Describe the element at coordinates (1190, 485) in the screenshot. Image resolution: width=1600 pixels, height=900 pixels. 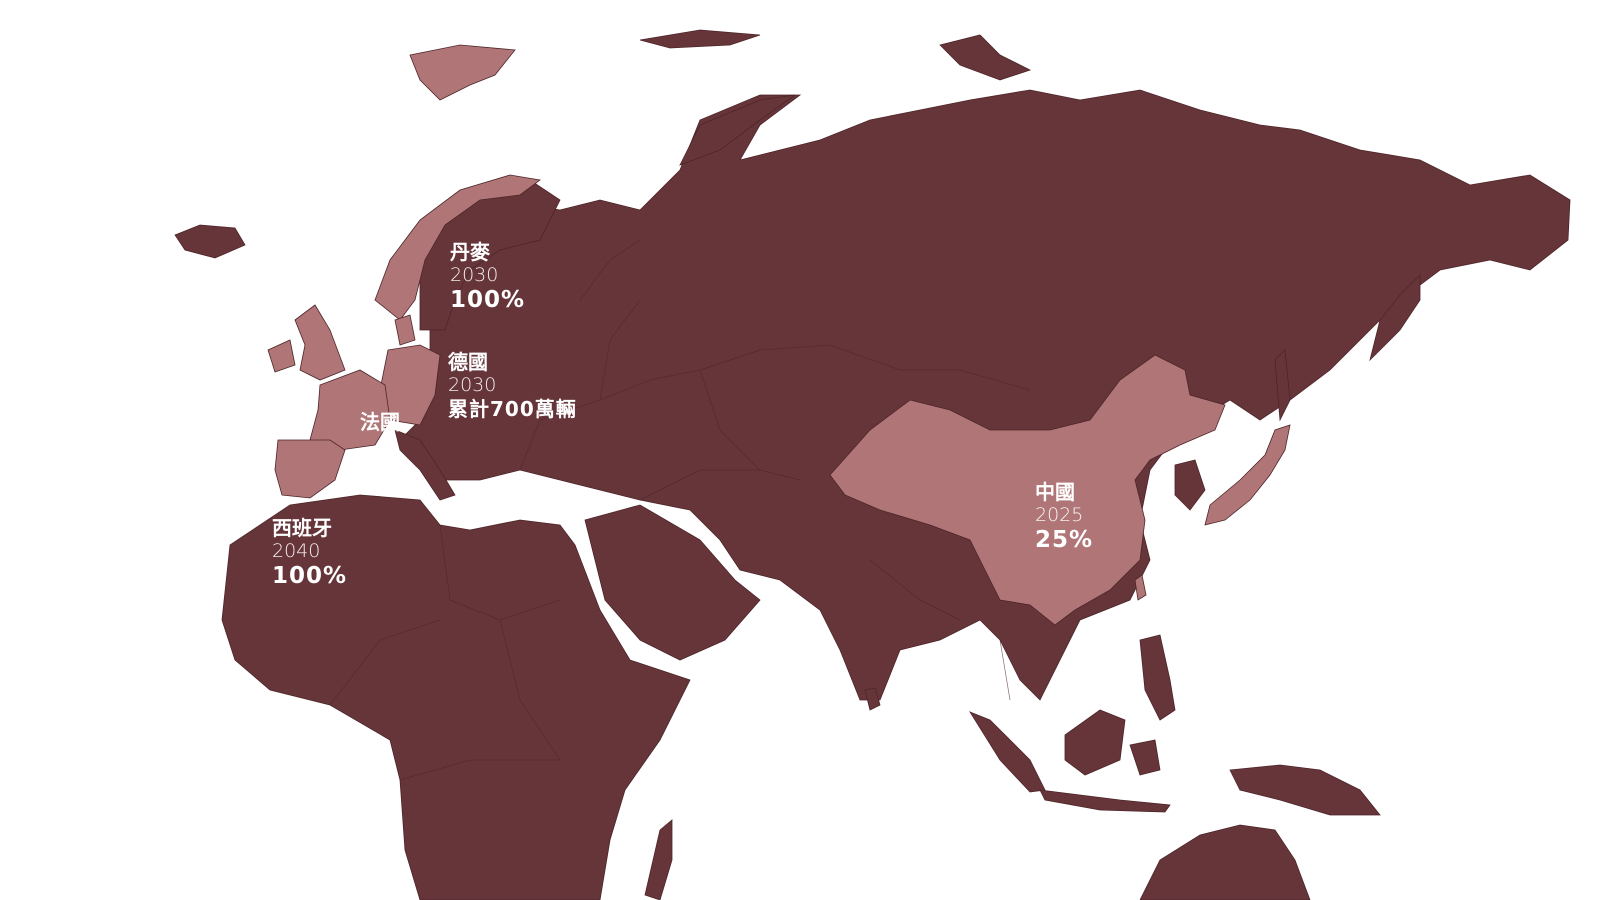
I see `korea` at that location.